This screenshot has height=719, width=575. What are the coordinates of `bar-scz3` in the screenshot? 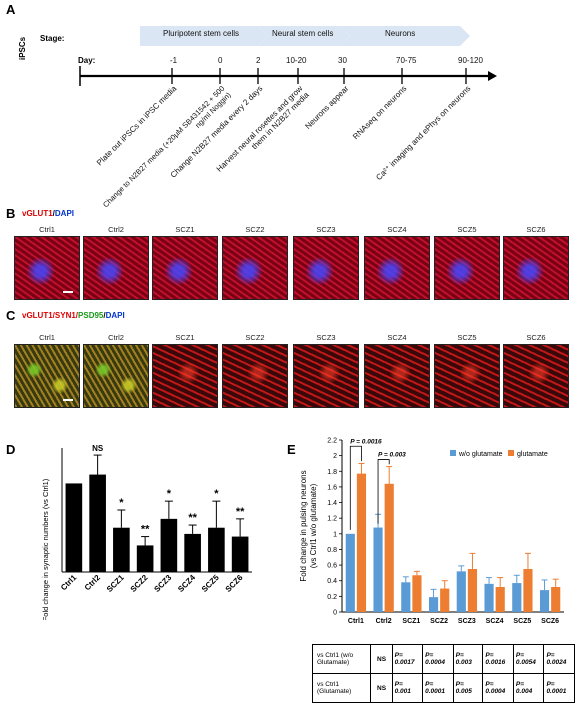 It's located at (169, 545).